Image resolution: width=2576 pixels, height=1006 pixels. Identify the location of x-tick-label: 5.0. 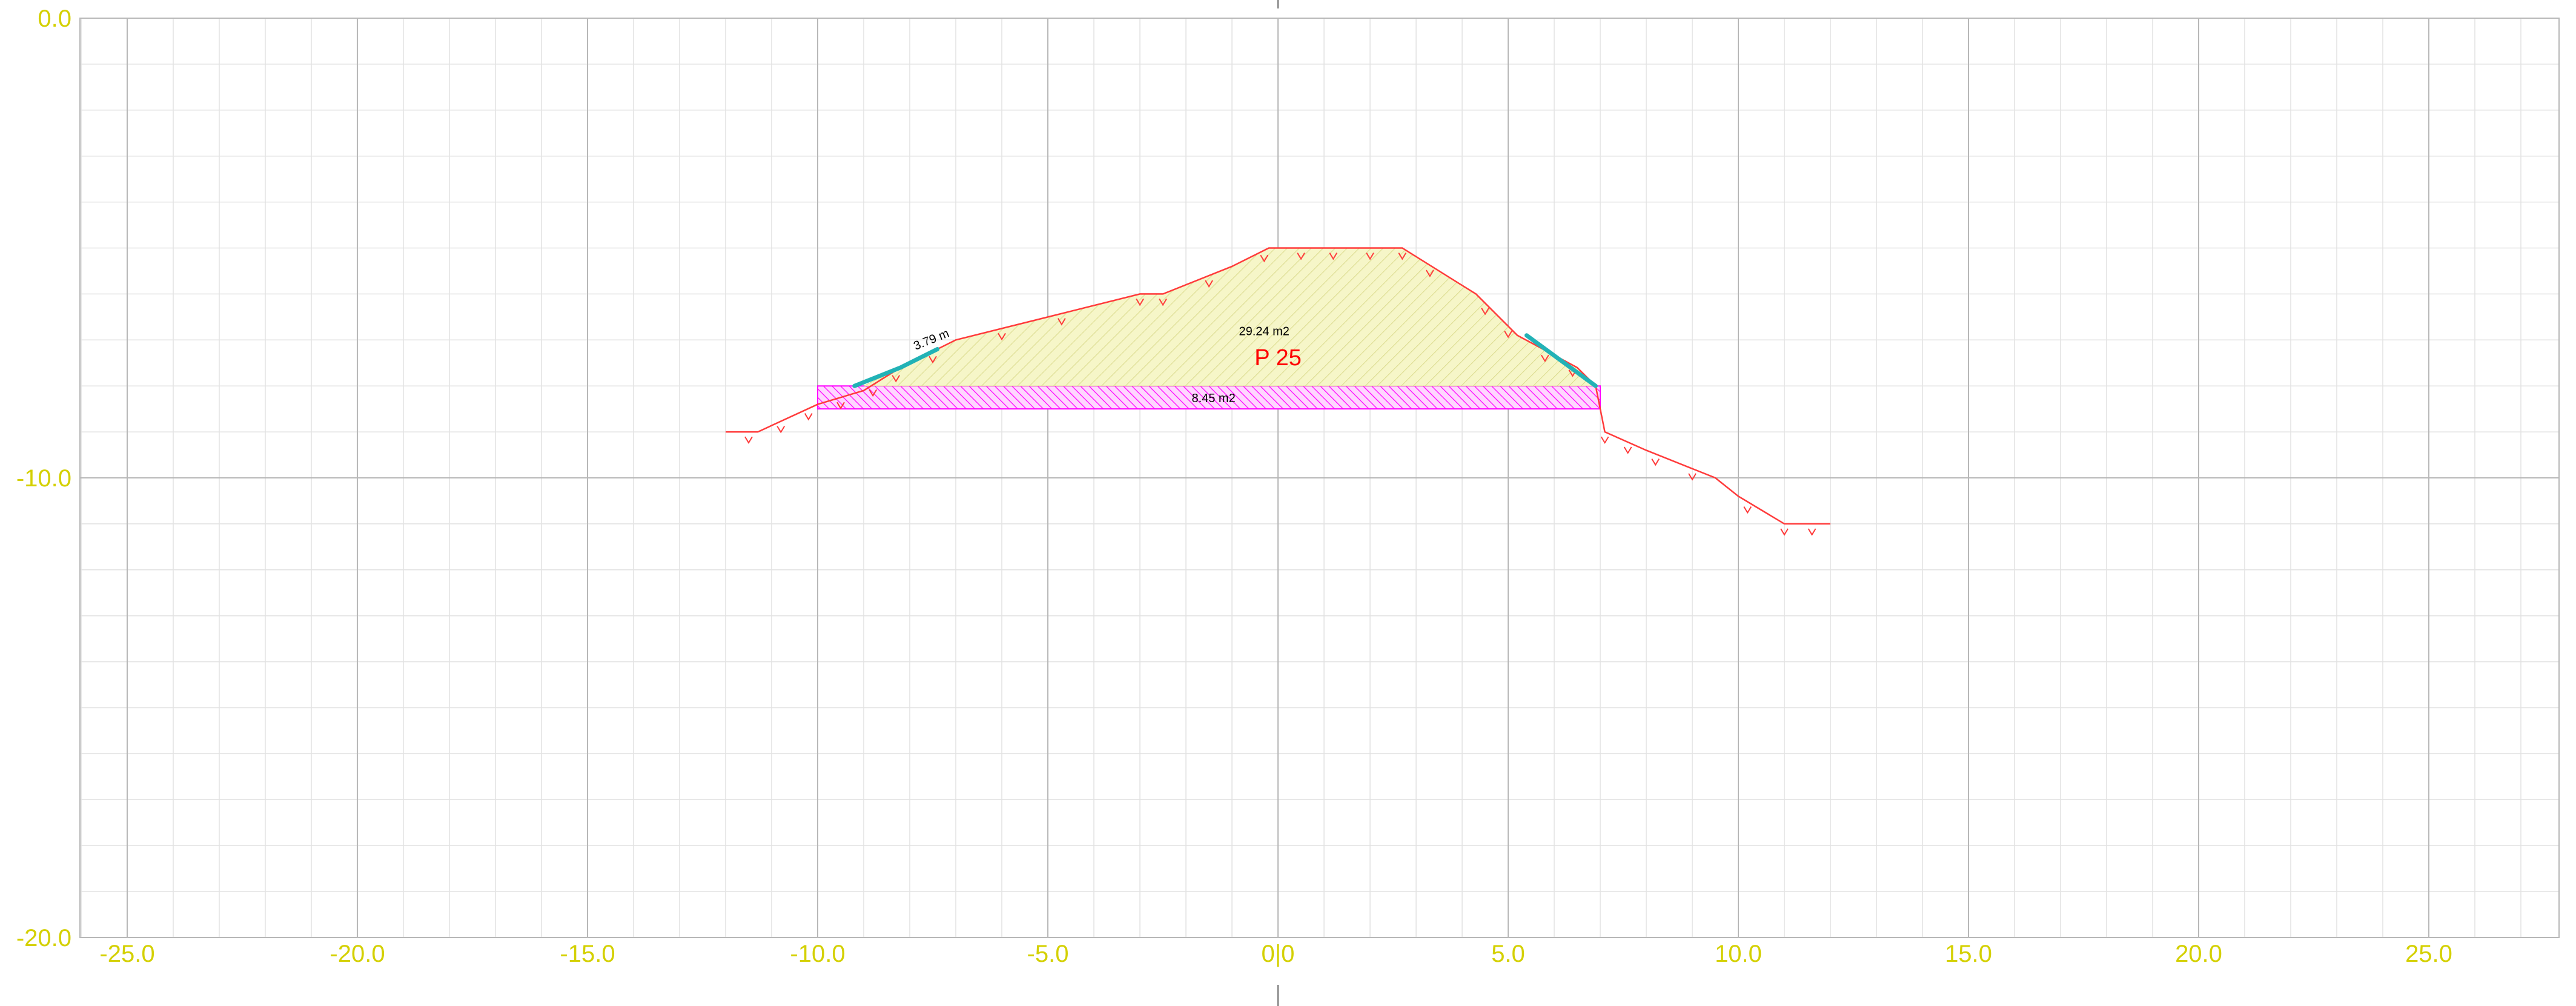
(1508, 954).